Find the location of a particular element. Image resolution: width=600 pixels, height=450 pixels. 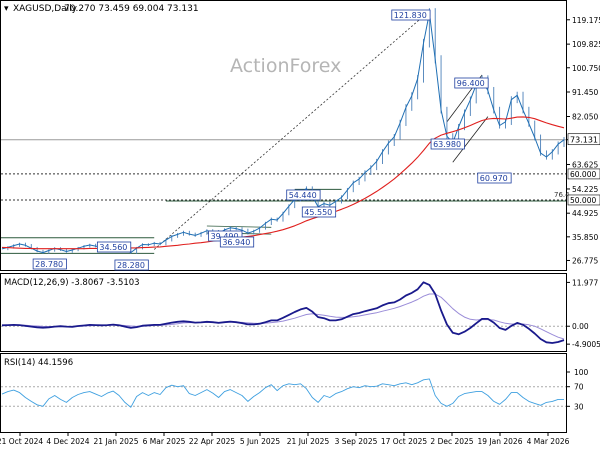

x-tick-label: 21 Oct 2024 is located at coordinates (21, 441).